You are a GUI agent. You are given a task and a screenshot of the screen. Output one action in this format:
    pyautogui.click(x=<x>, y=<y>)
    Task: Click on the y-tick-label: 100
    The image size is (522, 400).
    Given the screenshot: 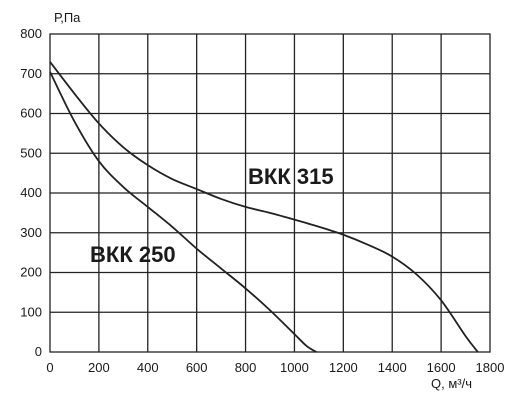 What is the action you would take?
    pyautogui.click(x=31, y=311)
    